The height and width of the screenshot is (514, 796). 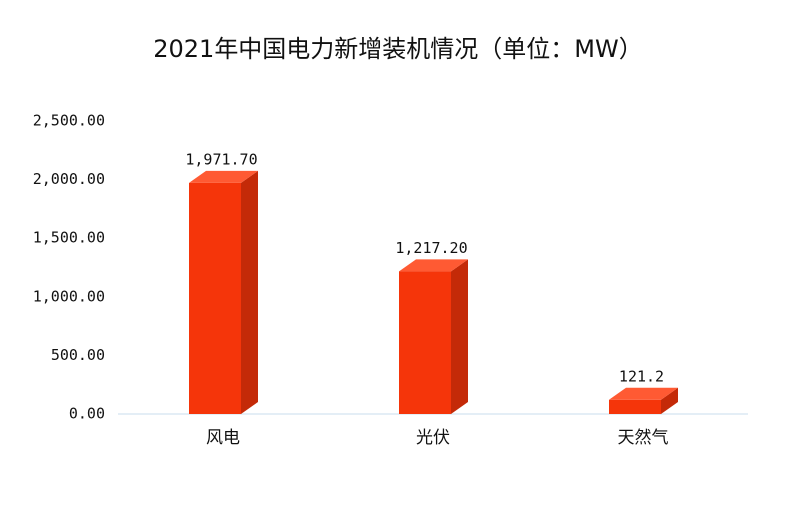 What do you see at coordinates (69, 121) in the screenshot?
I see `y-tick-label: 2,500.00` at bounding box center [69, 121].